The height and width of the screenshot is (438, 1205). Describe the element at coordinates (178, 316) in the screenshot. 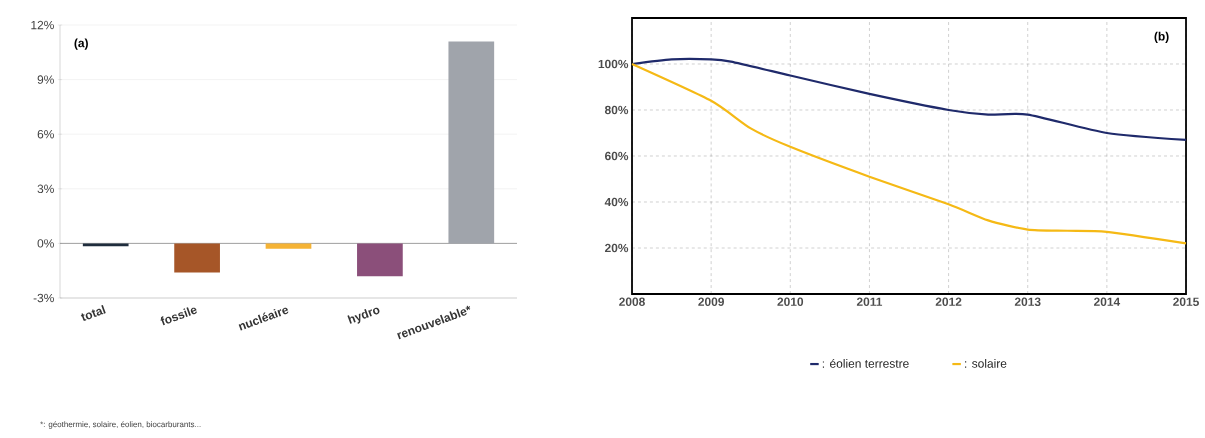

I see `x-tick-label: fossile` at that location.